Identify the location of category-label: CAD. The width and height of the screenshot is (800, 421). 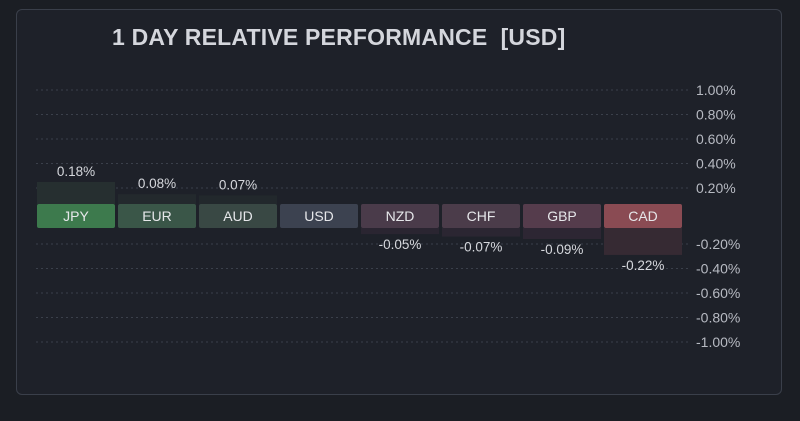
(643, 216).